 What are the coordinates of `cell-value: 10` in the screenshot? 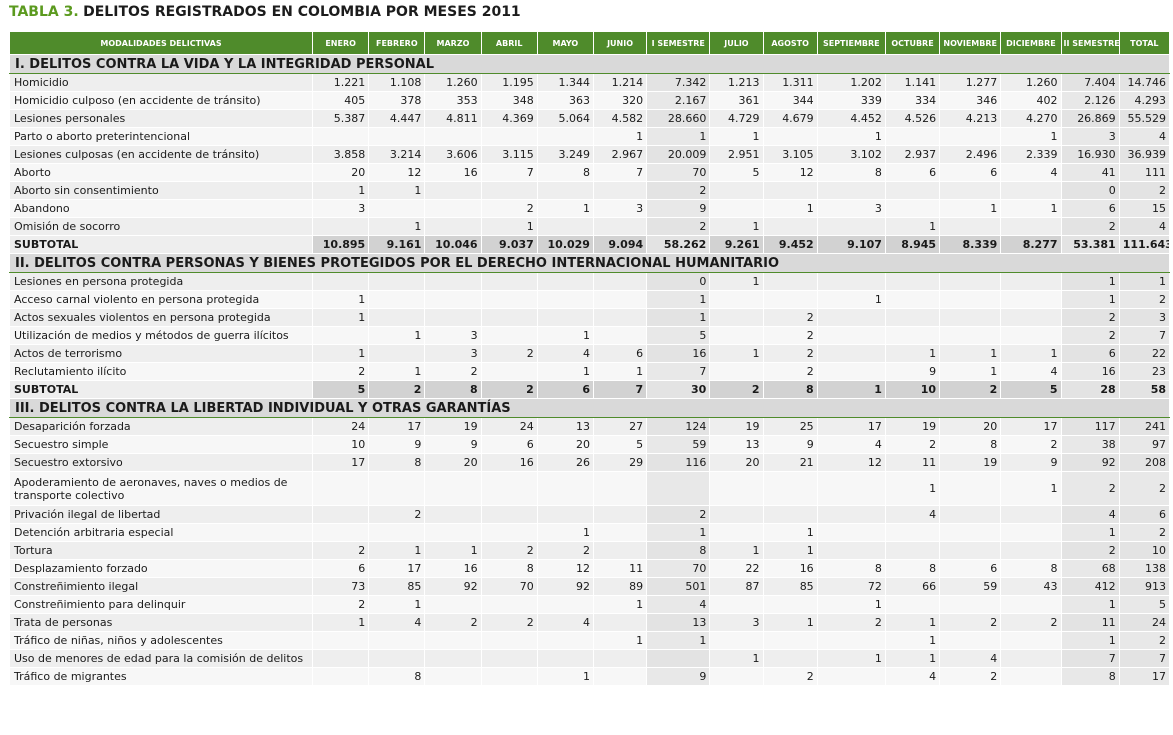 It's located at (912, 389).